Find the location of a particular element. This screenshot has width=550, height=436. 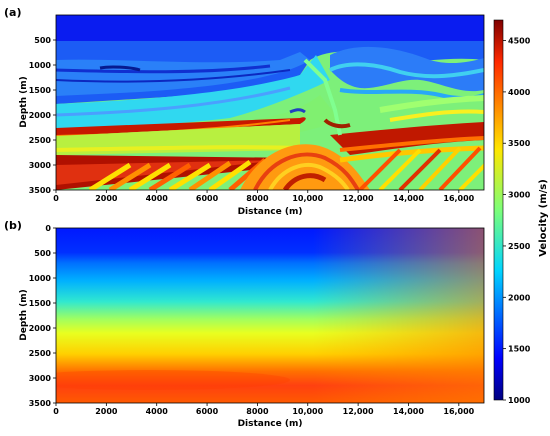

colorbar-gradient is located at coordinates (498, 210).